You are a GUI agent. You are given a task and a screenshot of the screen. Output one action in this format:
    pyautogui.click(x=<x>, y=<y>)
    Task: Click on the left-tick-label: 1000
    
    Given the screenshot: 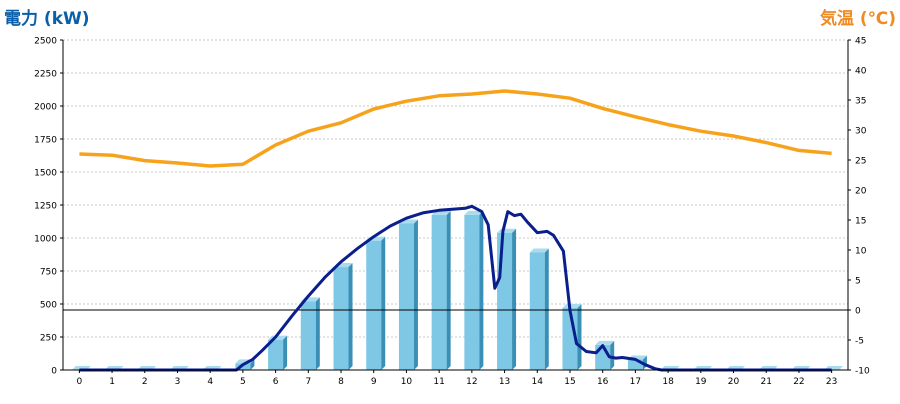 What is the action you would take?
    pyautogui.click(x=45, y=240)
    